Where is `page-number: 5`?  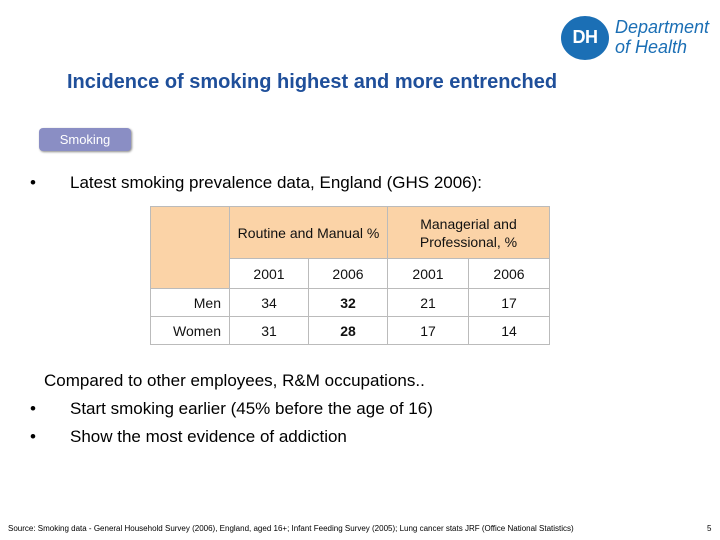
page-number: 5 is located at coordinates (709, 528).